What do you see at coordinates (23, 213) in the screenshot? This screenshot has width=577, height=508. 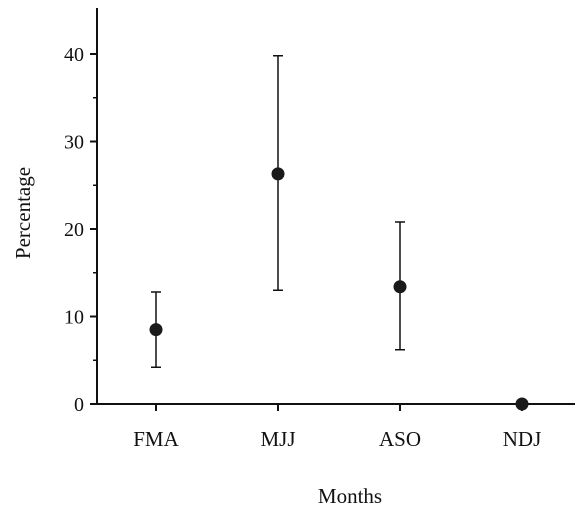 I see `y-axis-label: Percentage` at bounding box center [23, 213].